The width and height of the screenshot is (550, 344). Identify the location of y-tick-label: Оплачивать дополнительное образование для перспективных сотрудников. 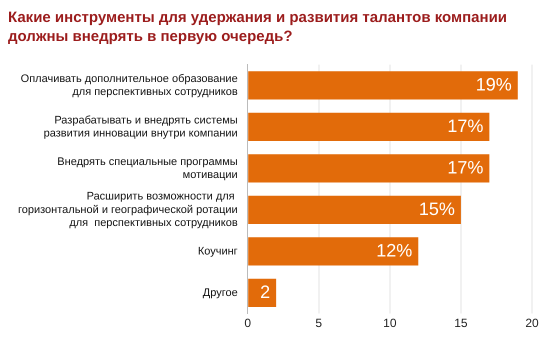
(129, 85).